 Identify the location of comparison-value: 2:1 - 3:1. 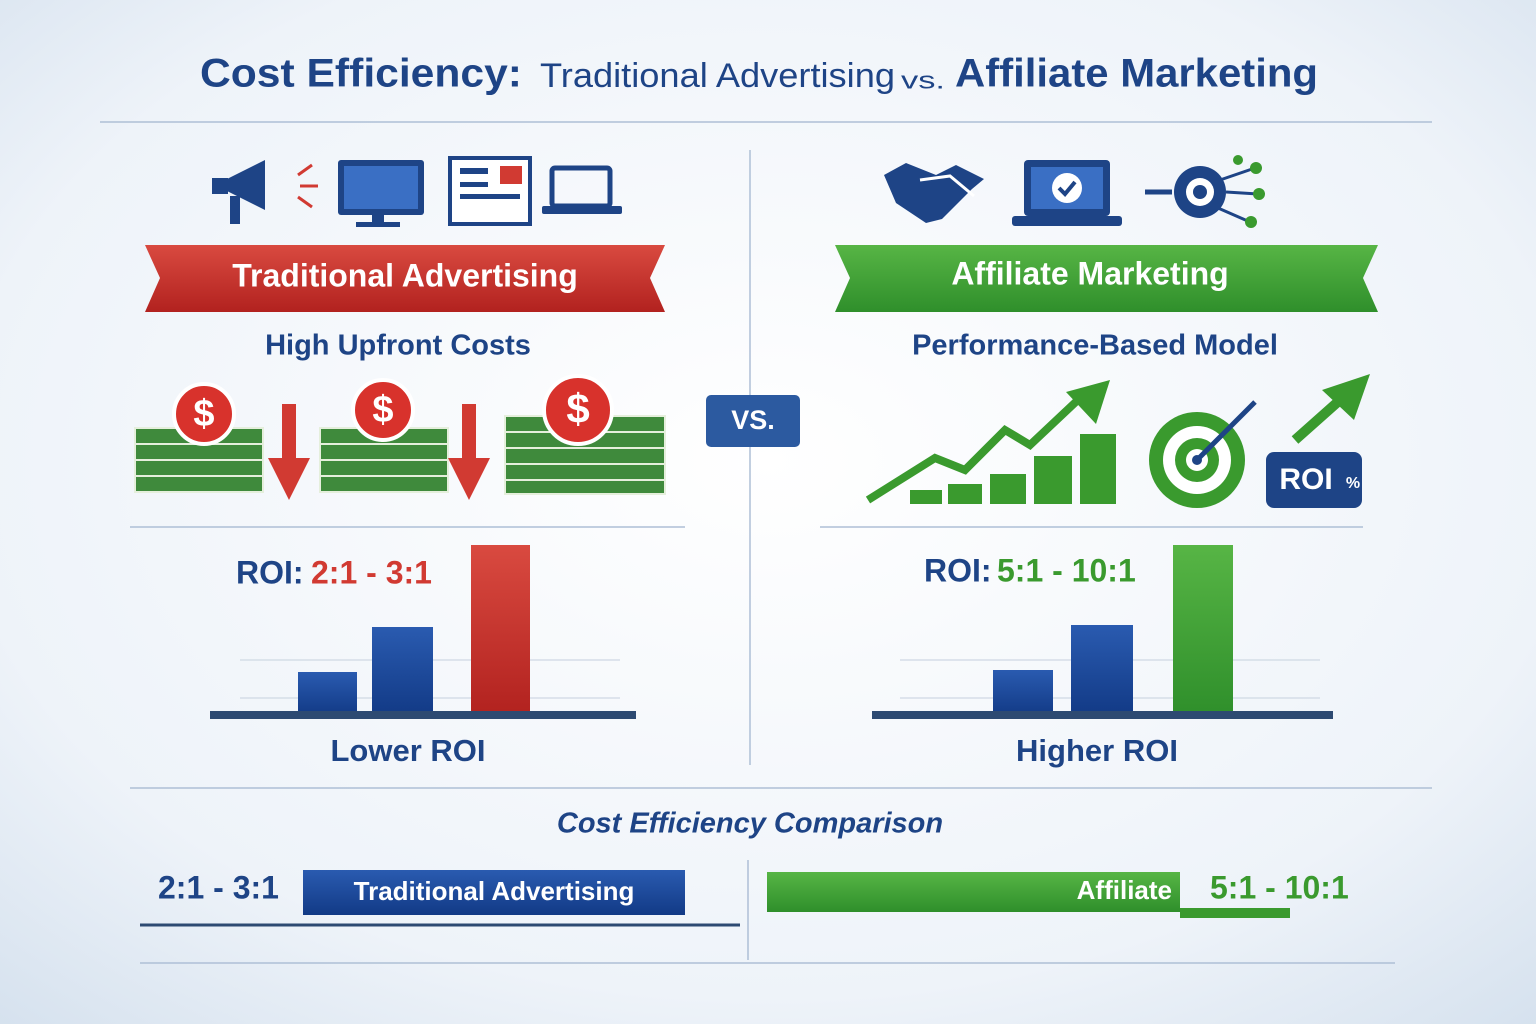
(218, 887).